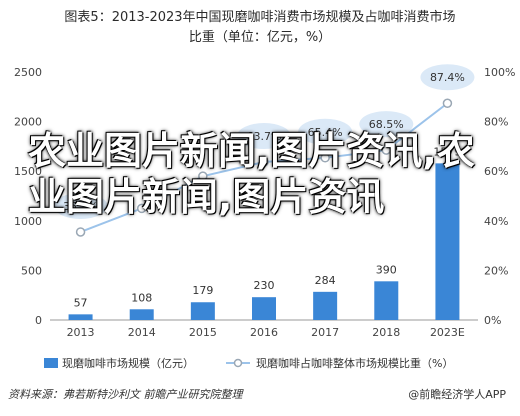 This screenshot has width=520, height=416. What do you see at coordinates (499, 72) in the screenshot?
I see `y-right-tick-label: 100%` at bounding box center [499, 72].